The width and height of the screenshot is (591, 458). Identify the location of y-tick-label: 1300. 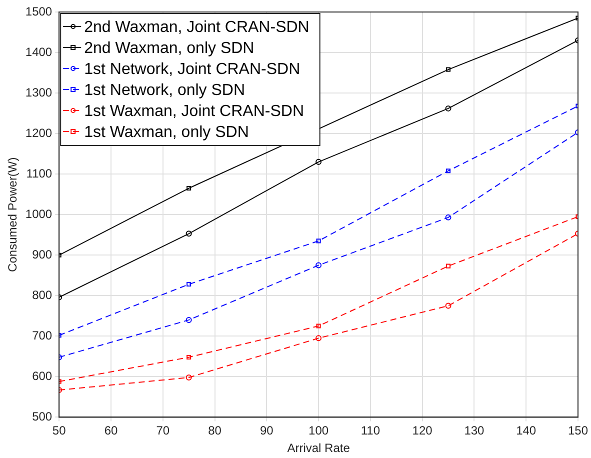
(38, 92).